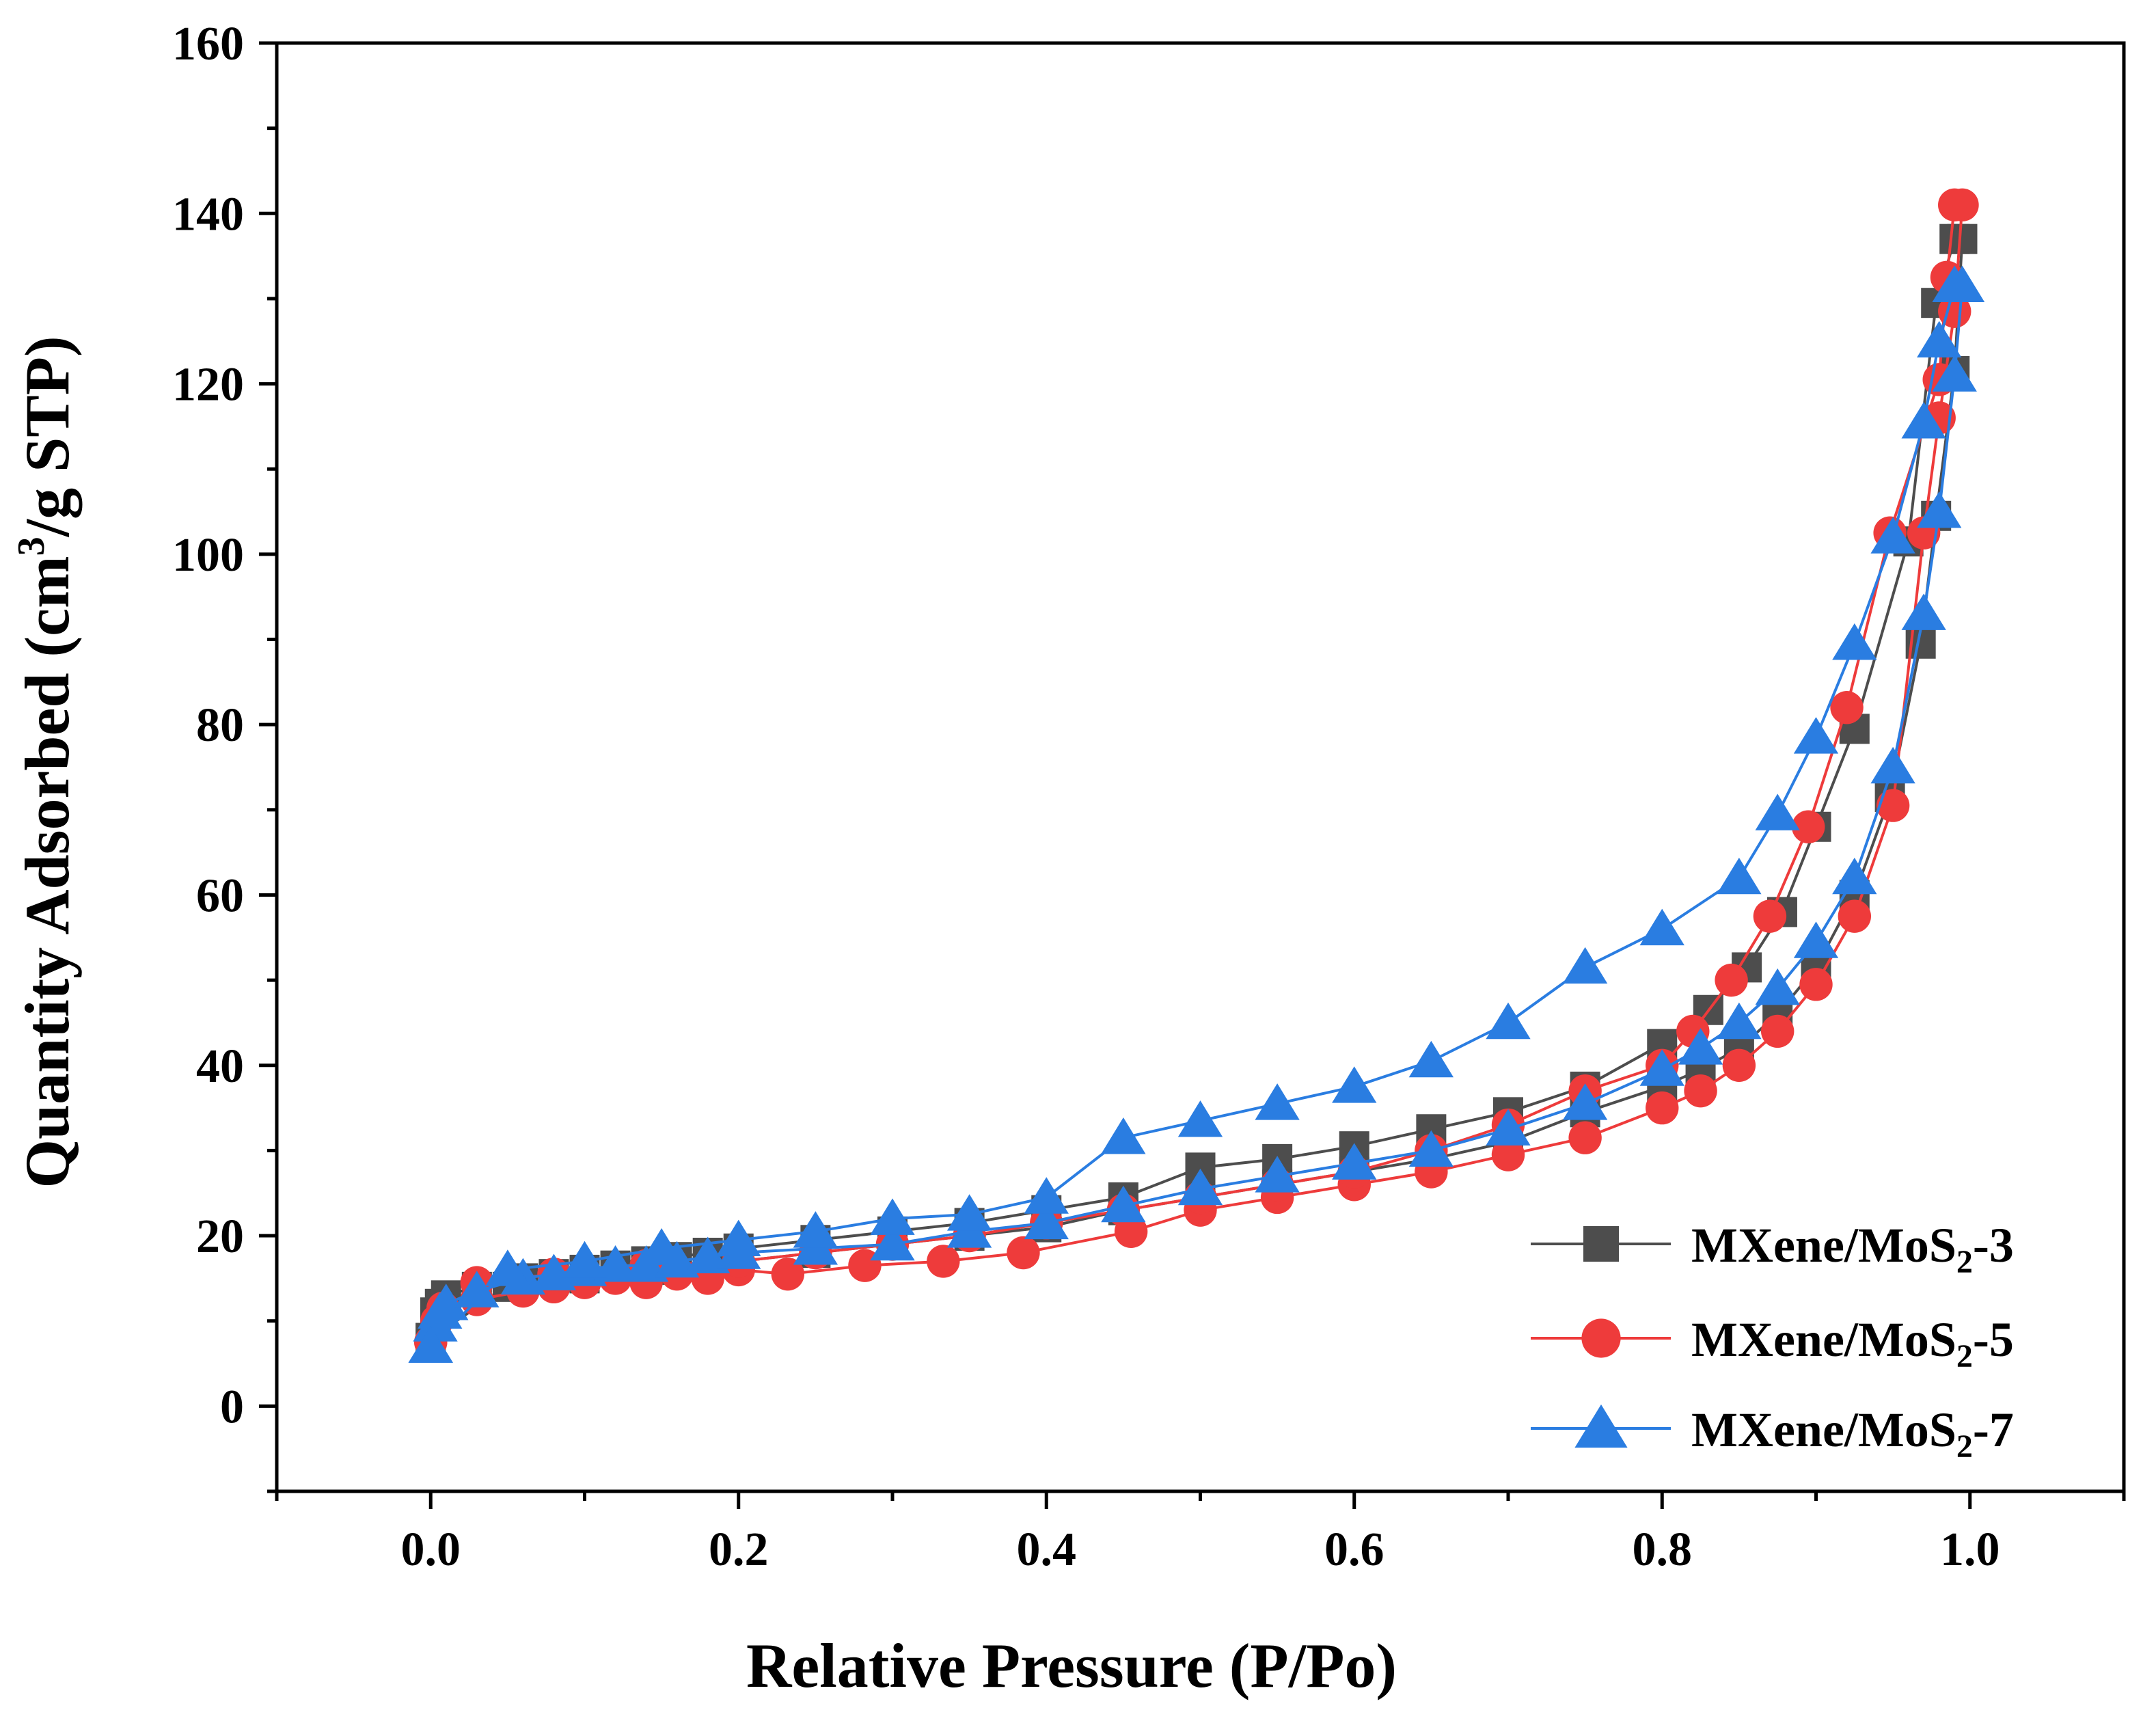 Image resolution: width=2156 pixels, height=1736 pixels. What do you see at coordinates (1852, 1433) in the screenshot?
I see `legend-label: MXene/MoS2-7` at bounding box center [1852, 1433].